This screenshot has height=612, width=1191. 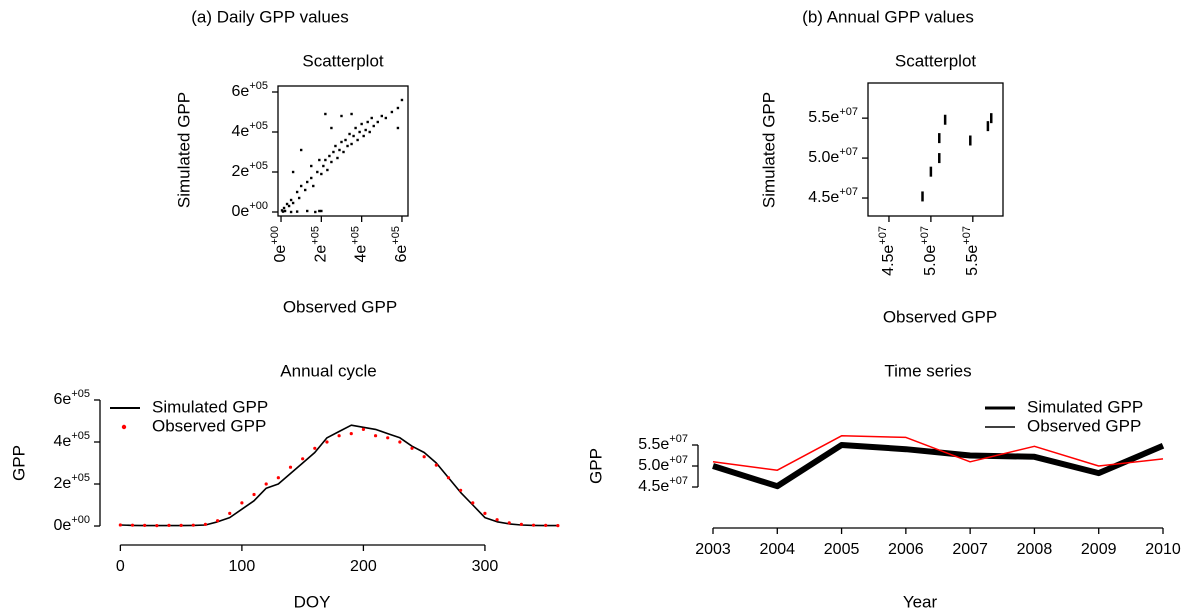 I want to click on y-tick-label: 0e+00, so click(x=250, y=210).